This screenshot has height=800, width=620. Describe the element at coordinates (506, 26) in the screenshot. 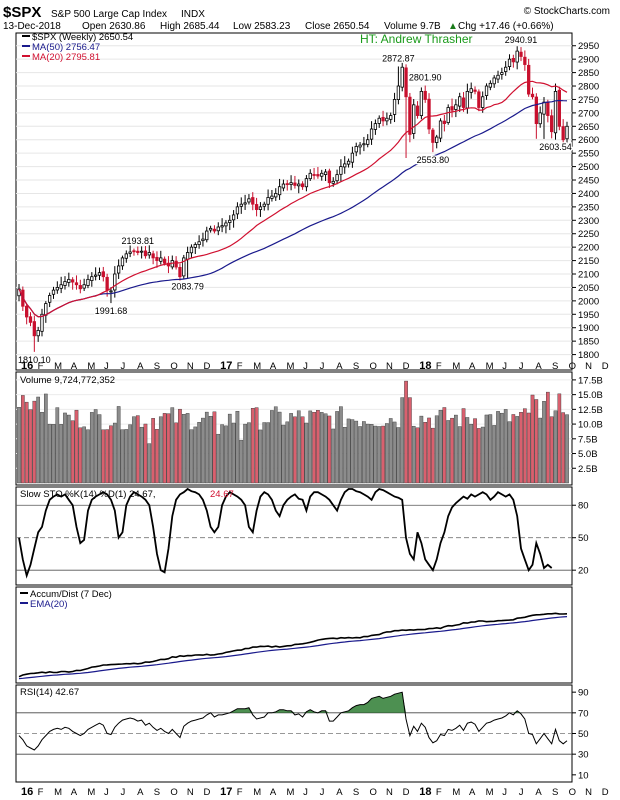

I see `quote-change: Chg +17.46 (+0.66%)` at that location.